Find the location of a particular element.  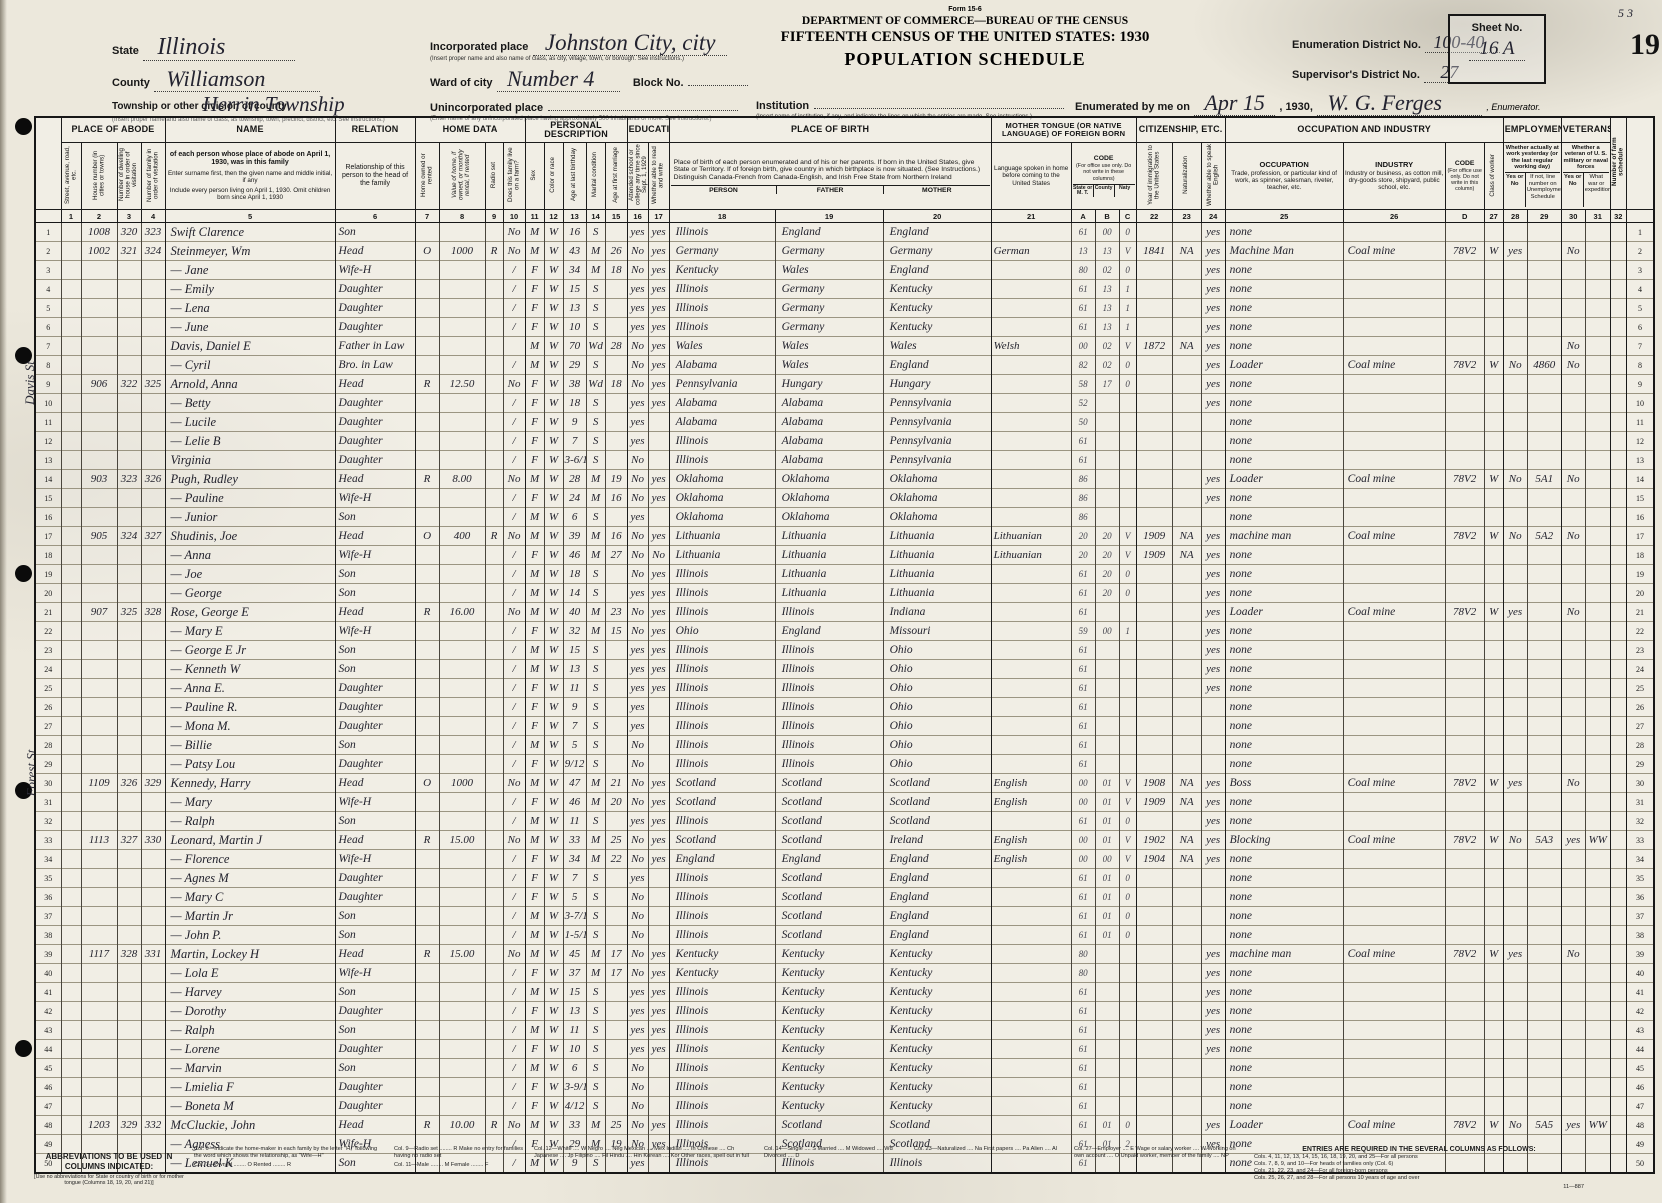

cell: 11 is located at coordinates (574, 821).